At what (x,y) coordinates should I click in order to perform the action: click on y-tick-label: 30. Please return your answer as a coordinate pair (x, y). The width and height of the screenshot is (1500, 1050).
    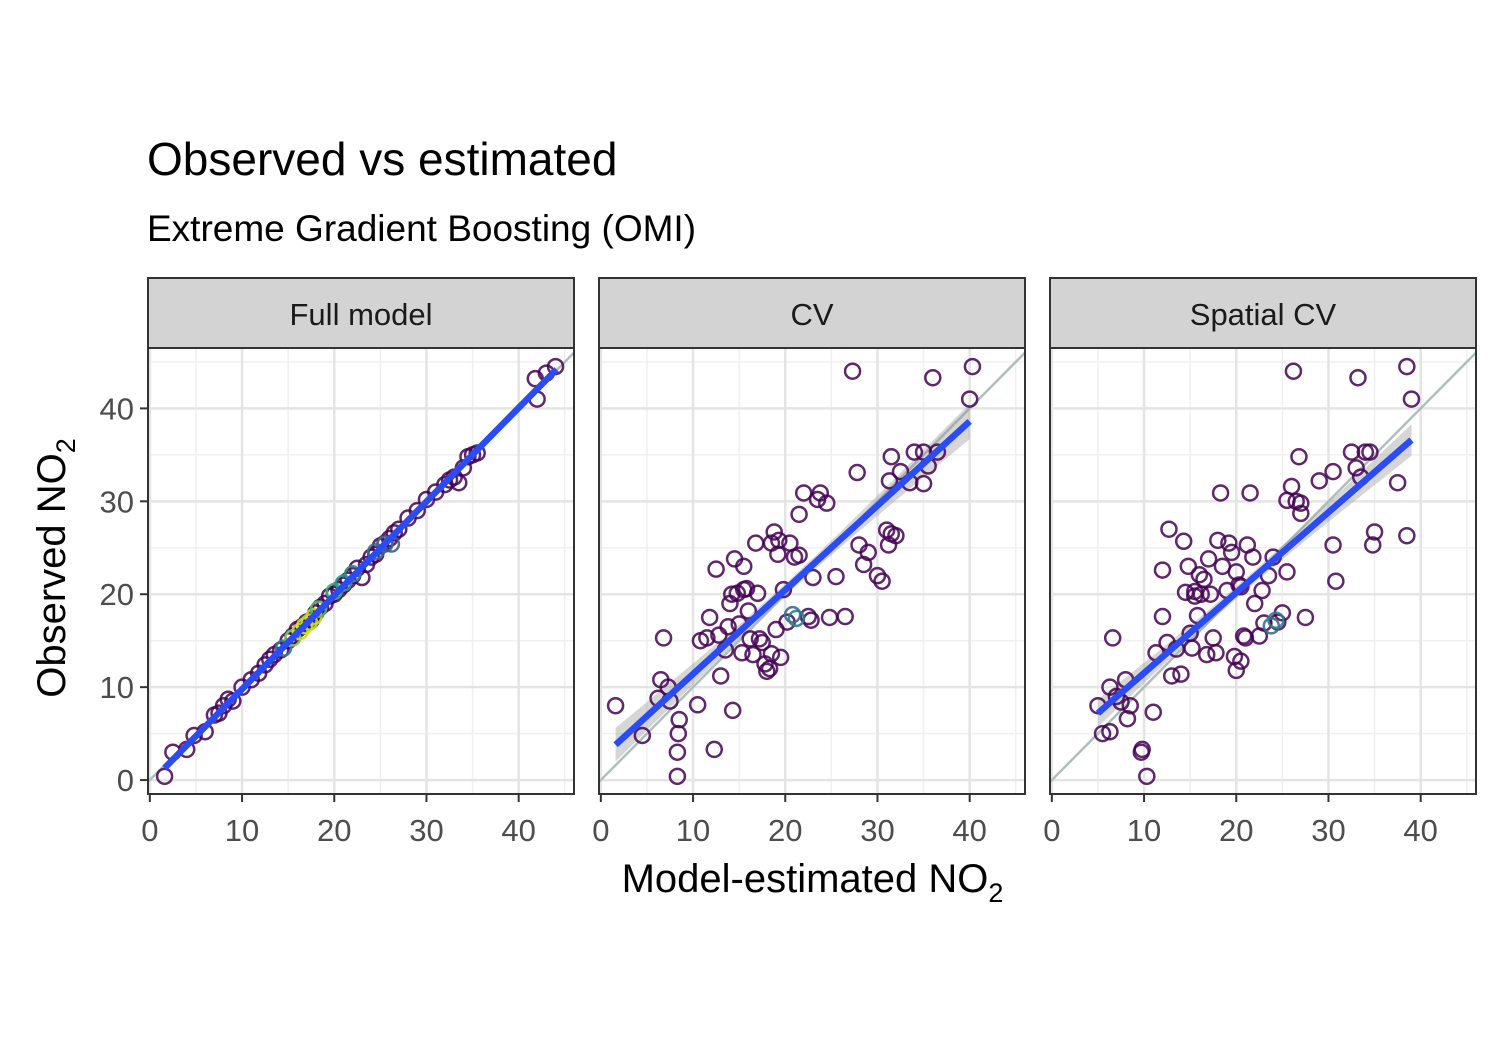
    Looking at the image, I should click on (117, 501).